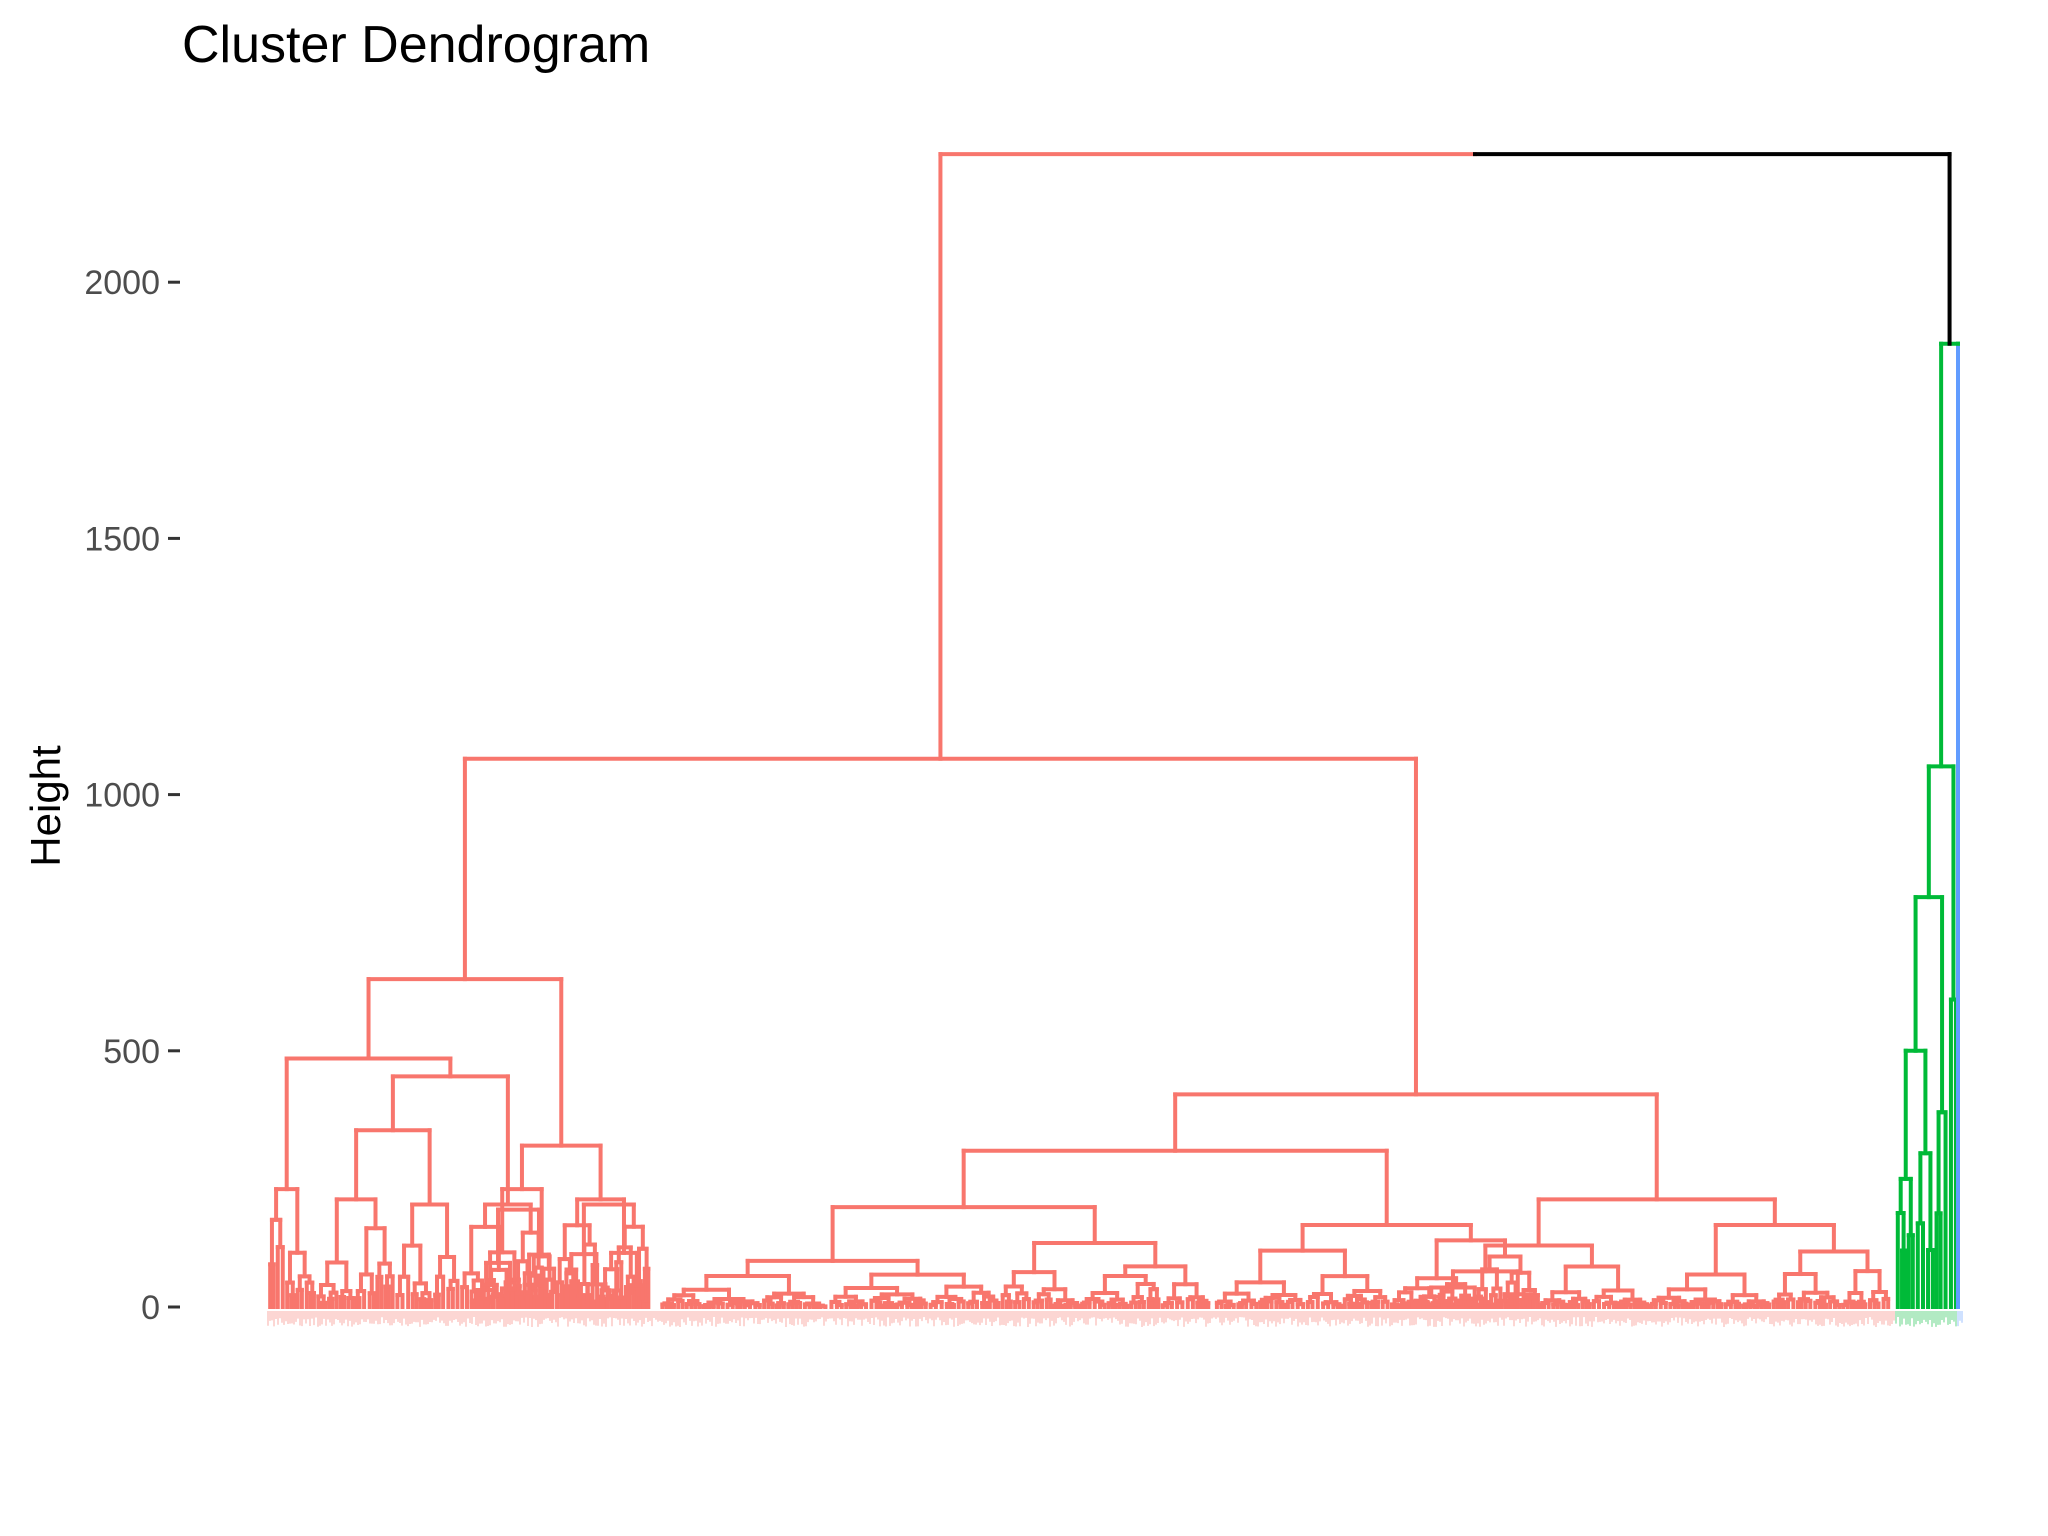 The height and width of the screenshot is (1536, 2048). I want to click on chart-title: Cluster Dendrogram, so click(416, 45).